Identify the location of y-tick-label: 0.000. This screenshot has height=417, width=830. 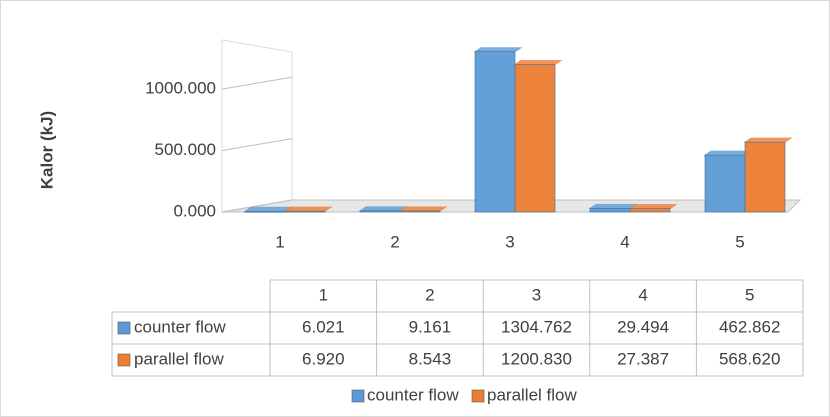
(194, 210).